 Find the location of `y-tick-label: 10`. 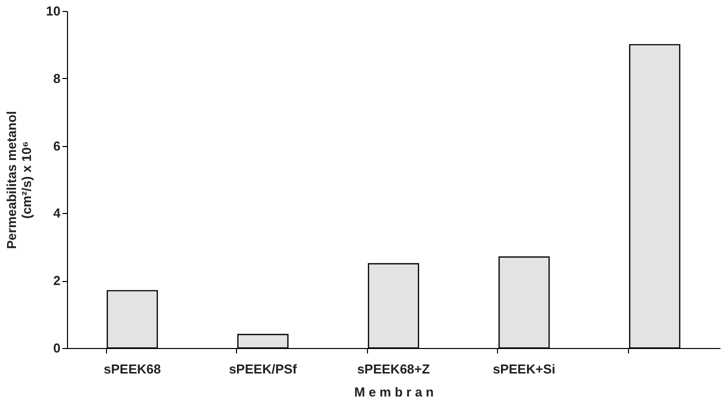

y-tick-label: 10 is located at coordinates (53, 11).